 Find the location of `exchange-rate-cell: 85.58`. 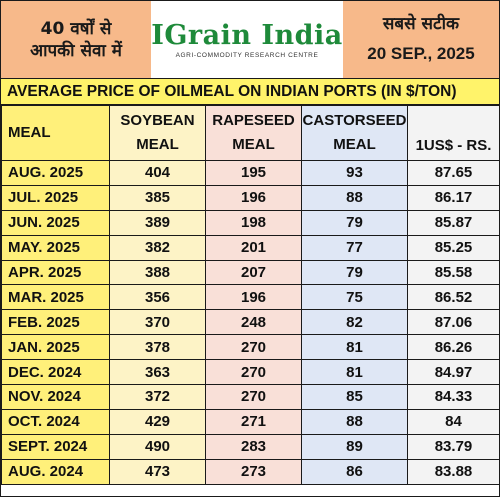

exchange-rate-cell: 85.58 is located at coordinates (453, 272).